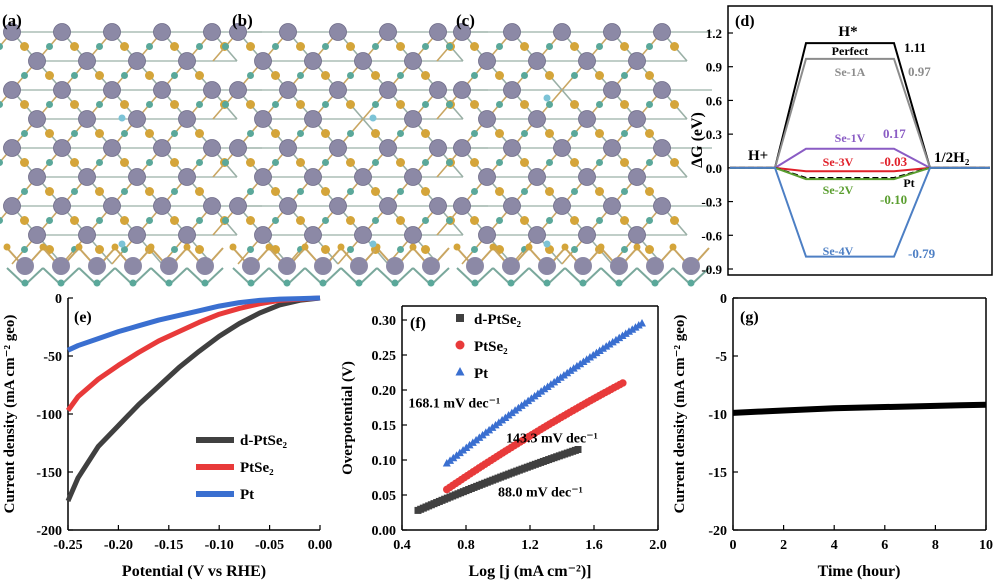 This screenshot has height=582, width=1000. Describe the element at coordinates (113, 263) in the screenshot. I see `lattice-side-view-a` at that location.